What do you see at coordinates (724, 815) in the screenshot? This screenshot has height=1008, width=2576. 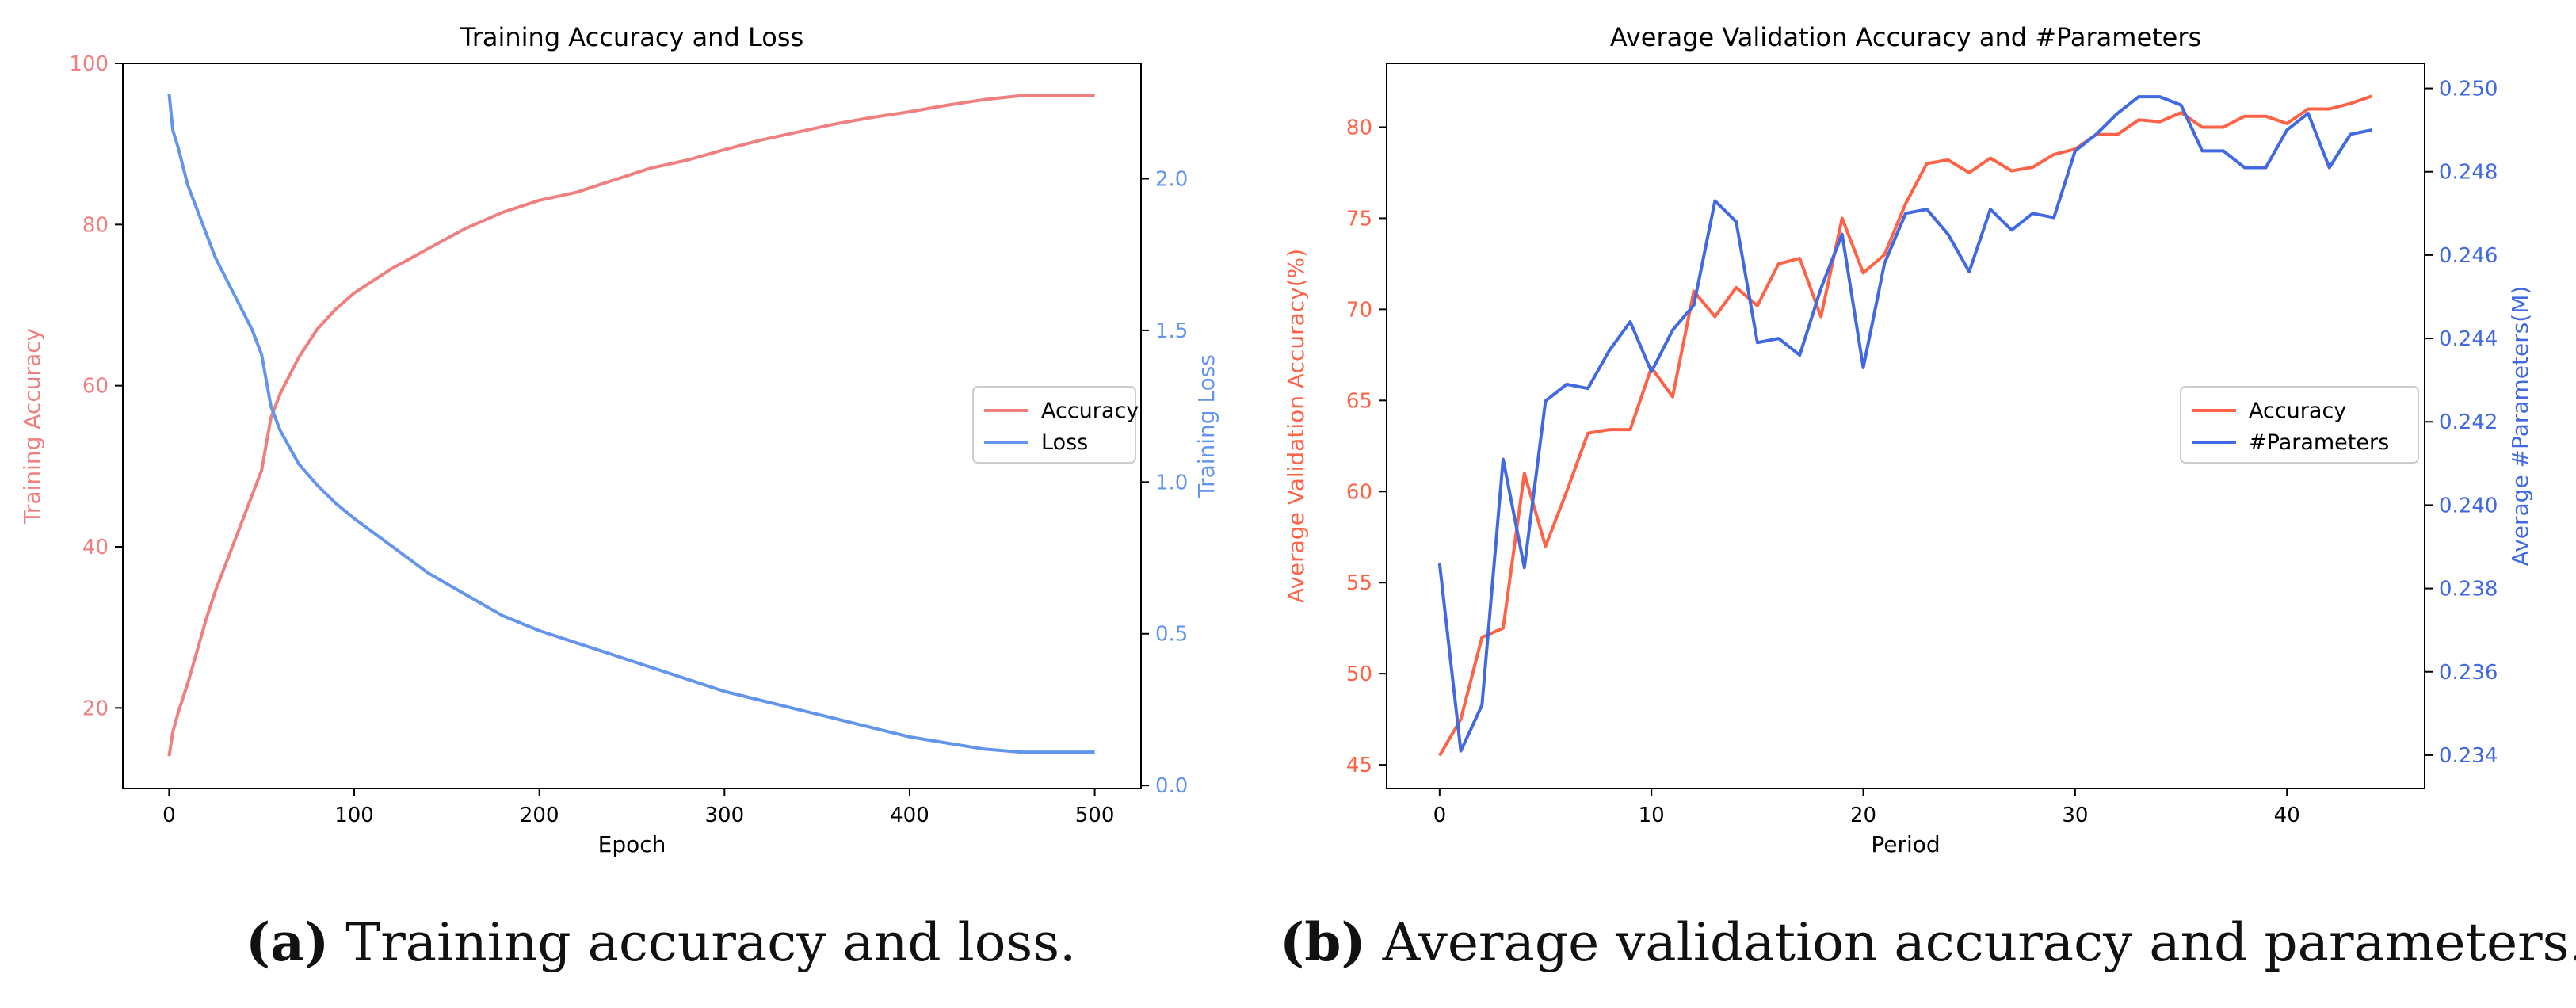 I see `x-tick-label: 300` at bounding box center [724, 815].